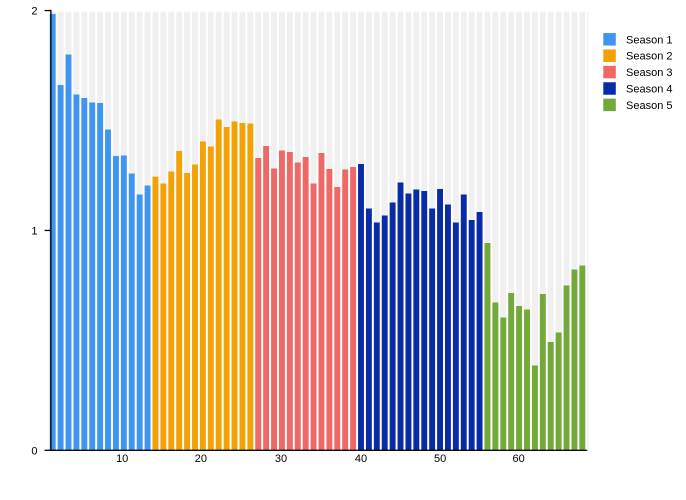  Describe the element at coordinates (281, 459) in the screenshot. I see `svg-text: 30` at that location.